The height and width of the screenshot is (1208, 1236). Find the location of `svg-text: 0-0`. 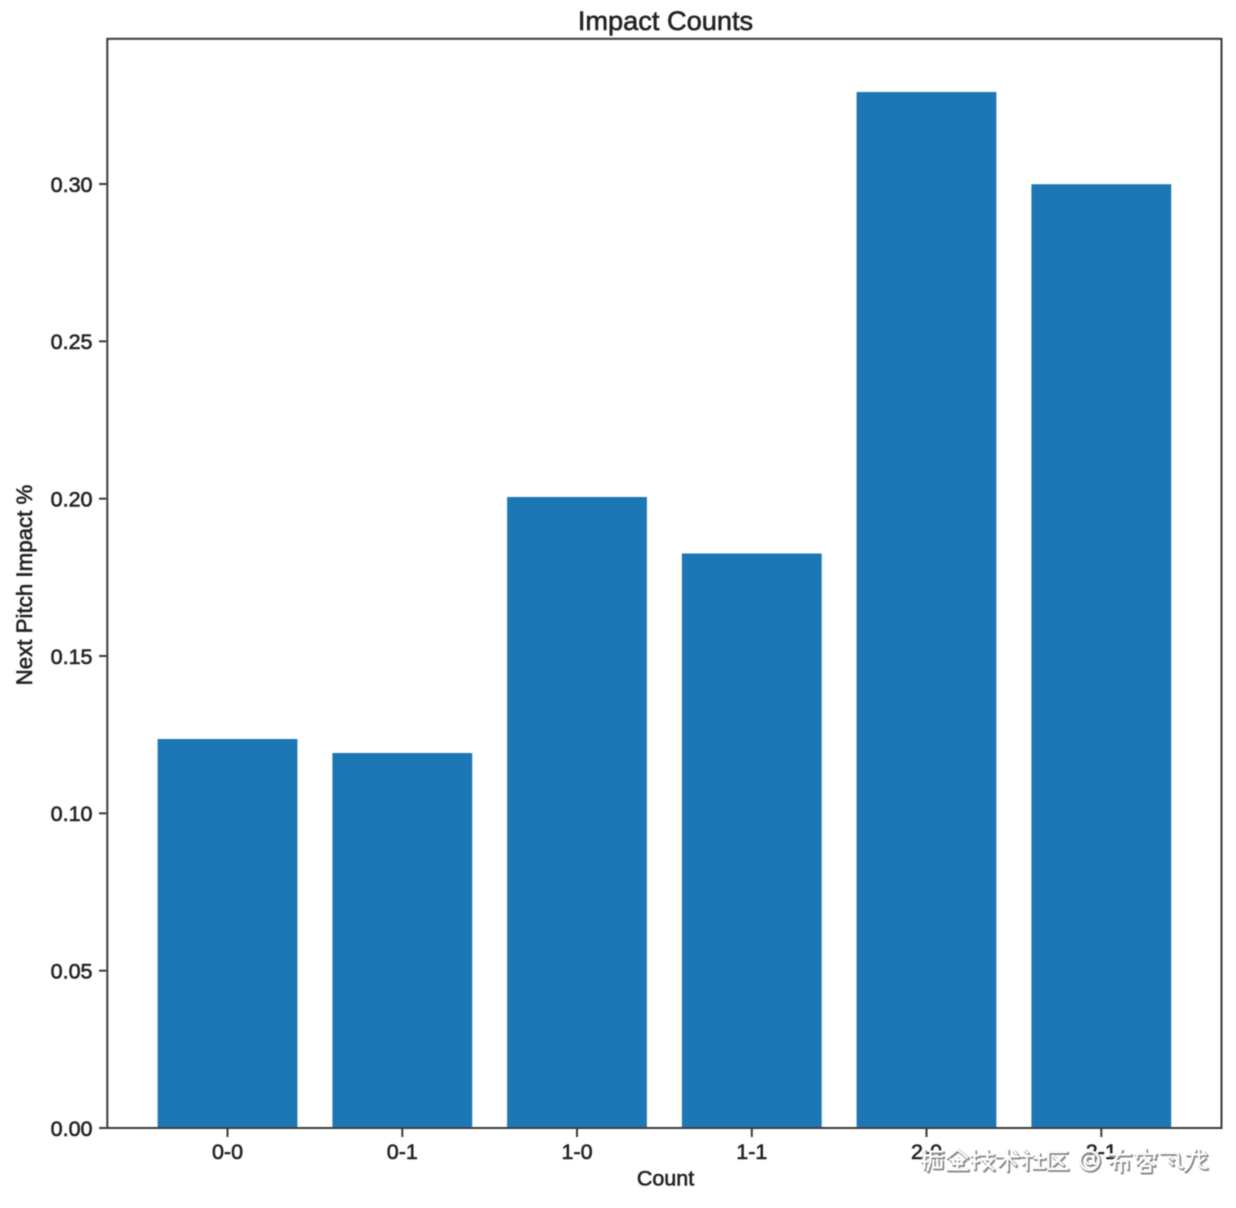

svg-text: 0-0 is located at coordinates (227, 1152).